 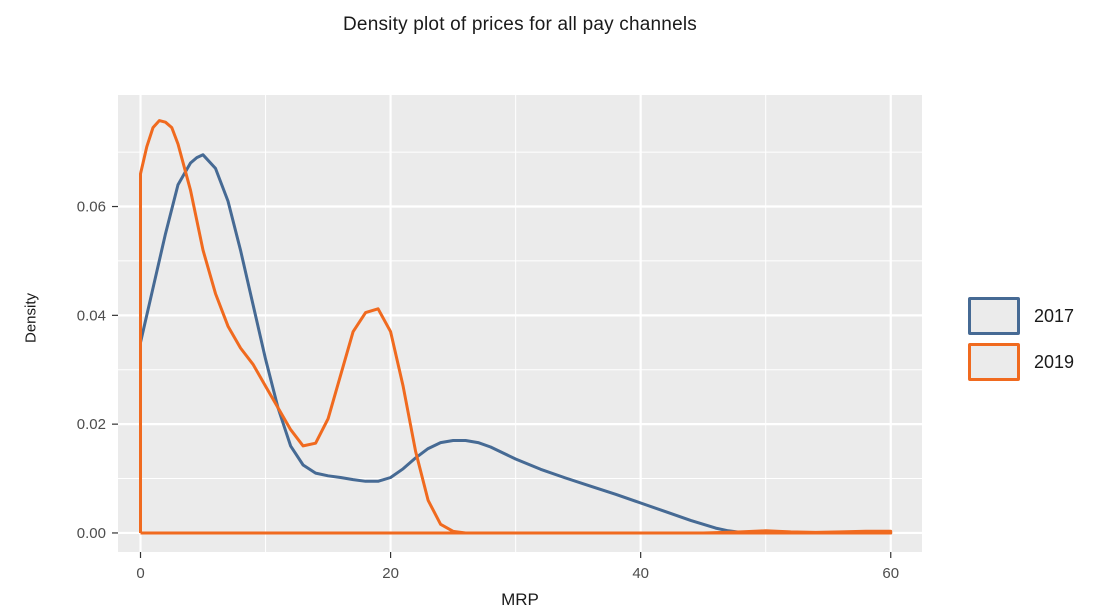 What do you see at coordinates (994, 316) in the screenshot?
I see `legend-key-2017` at bounding box center [994, 316].